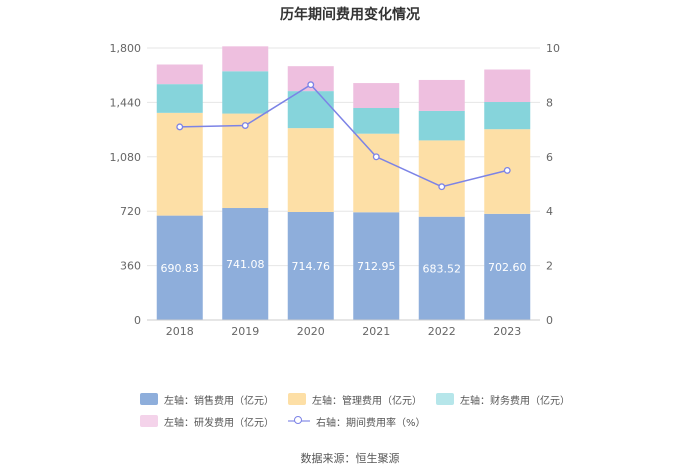 Image resolution: width=700 pixels, height=474 pixels. I want to click on legend-item-rd: 左轴：研发费用（亿元）, so click(207, 421).